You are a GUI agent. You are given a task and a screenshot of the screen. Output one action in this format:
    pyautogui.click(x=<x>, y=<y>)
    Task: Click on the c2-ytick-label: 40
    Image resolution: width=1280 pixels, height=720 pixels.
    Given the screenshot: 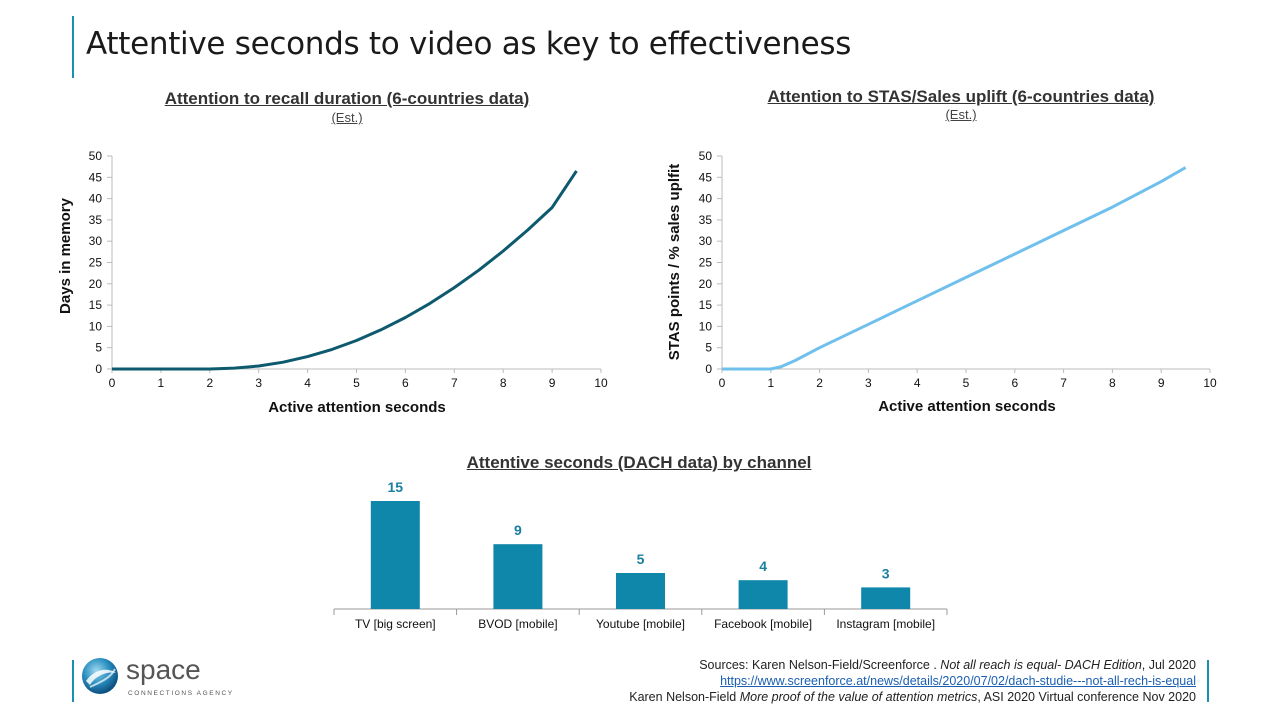 What is the action you would take?
    pyautogui.click(x=706, y=199)
    